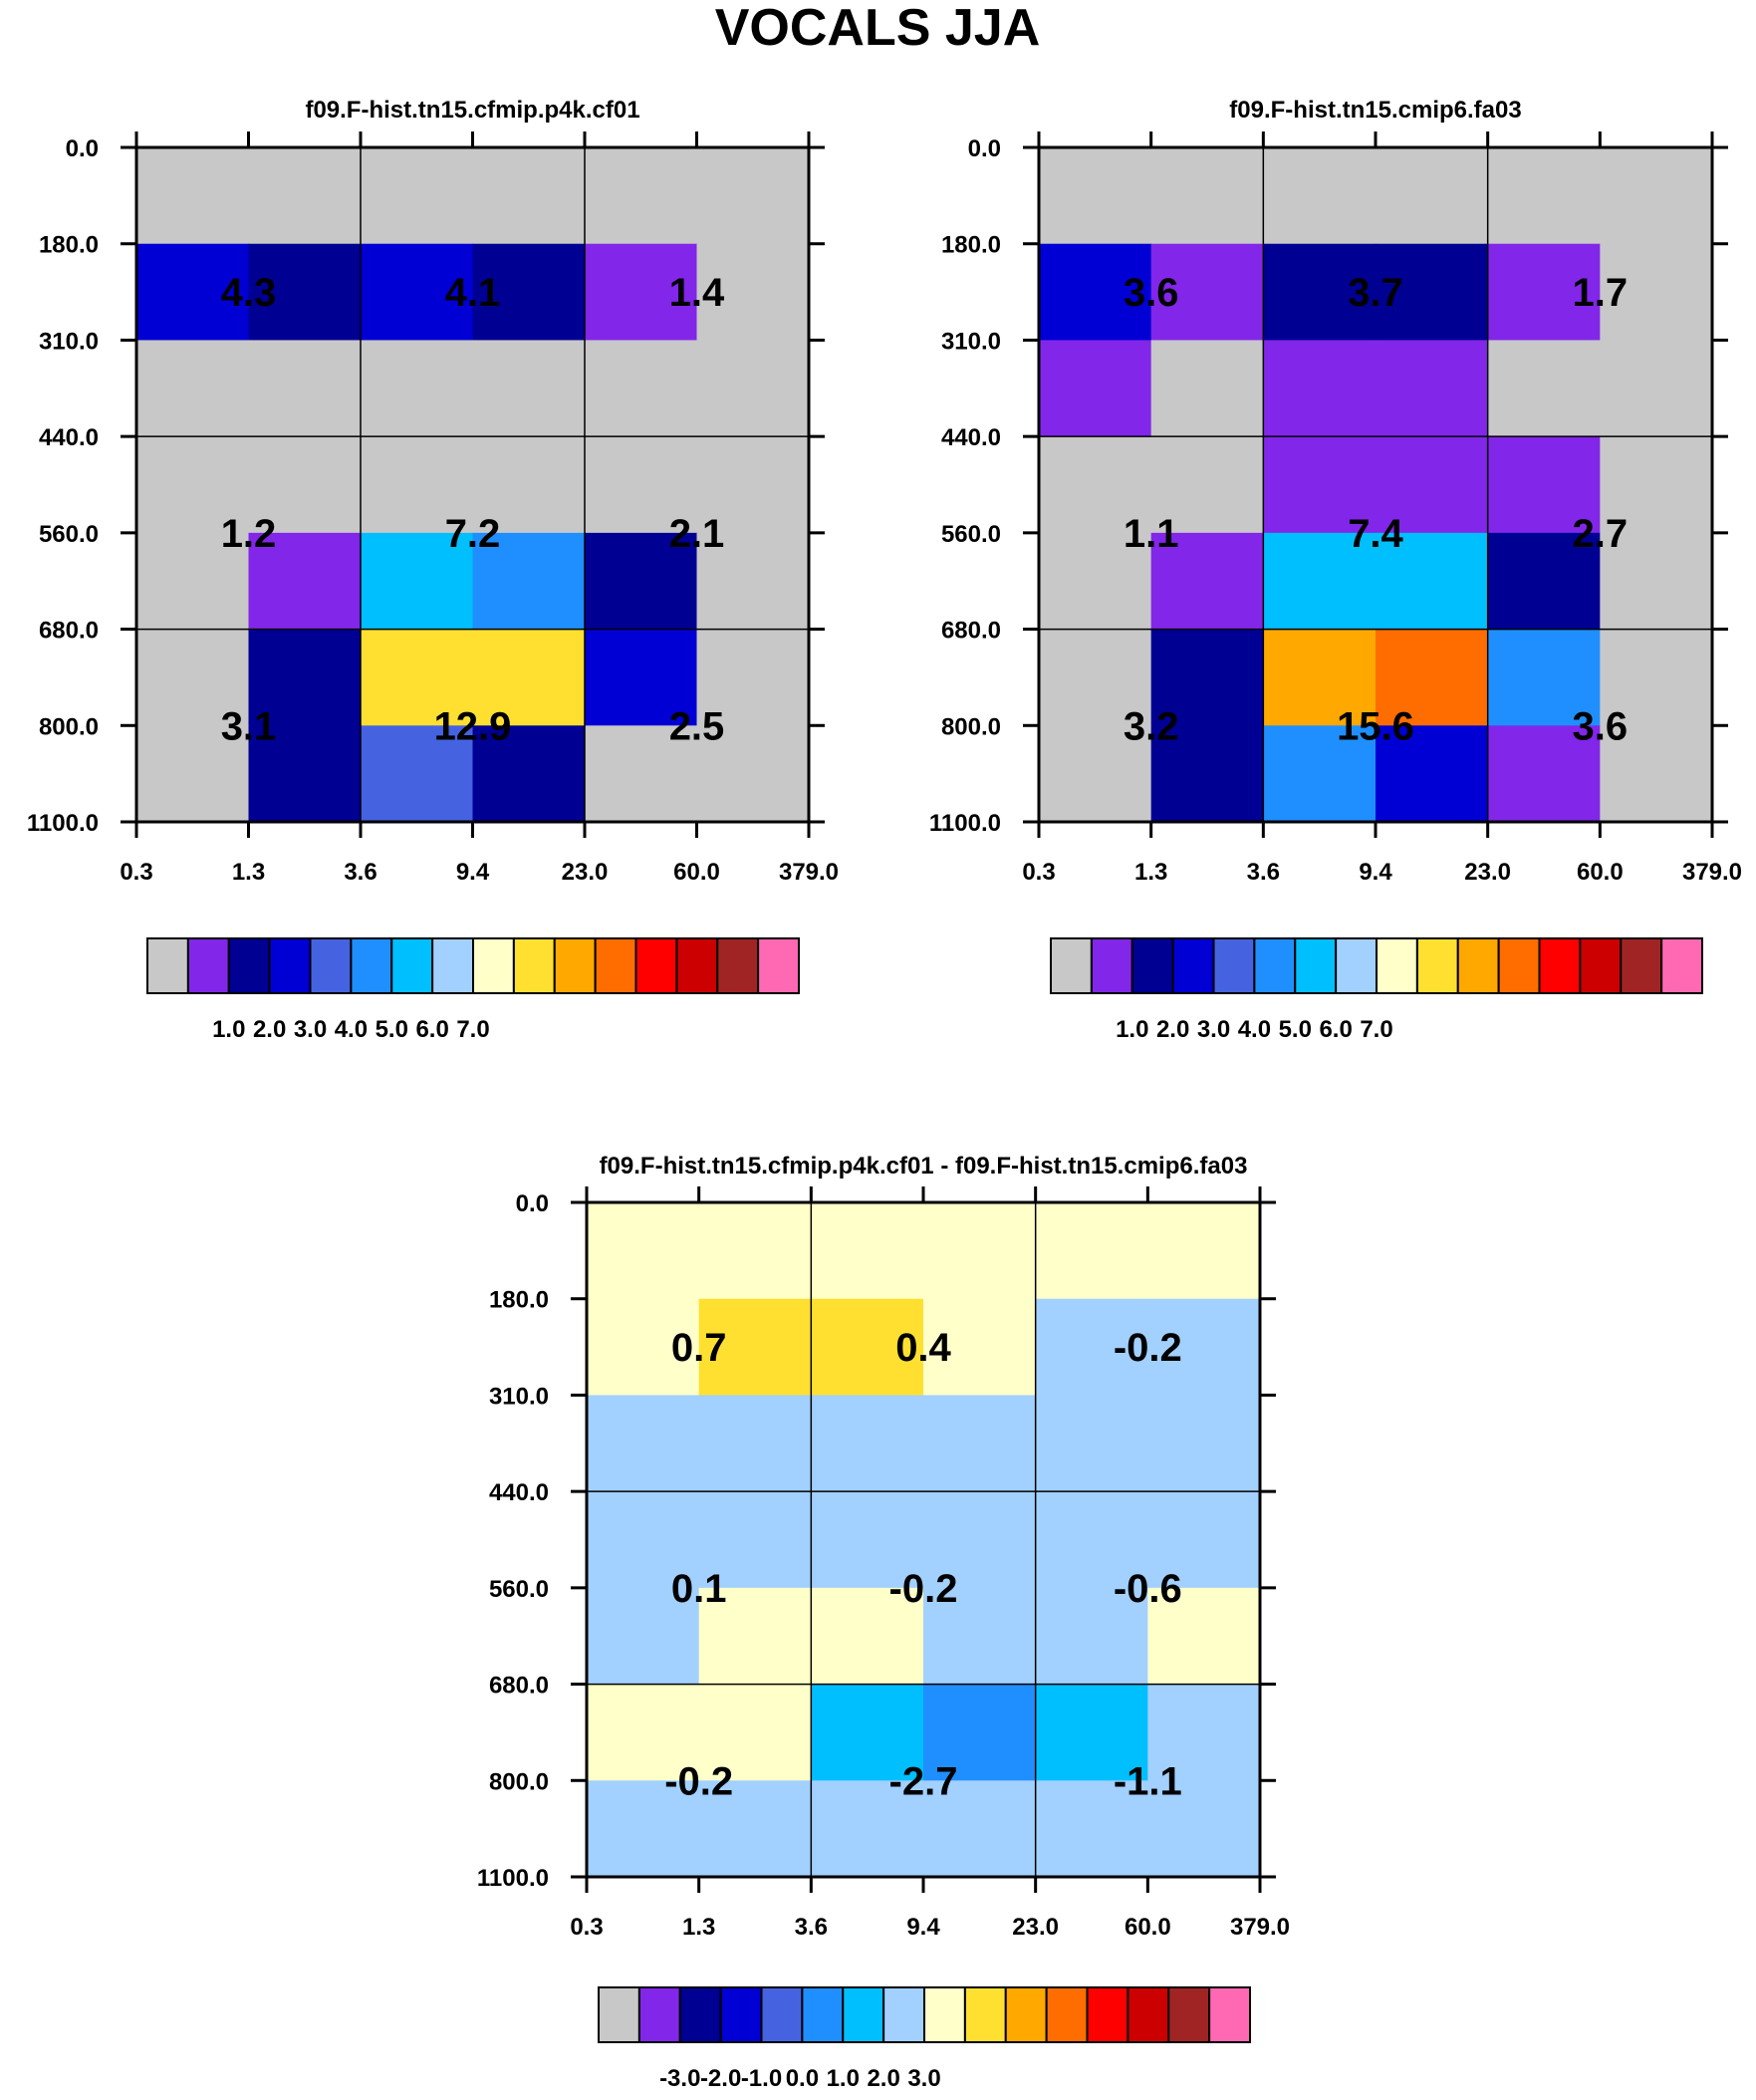 This screenshot has height=2100, width=1756. I want to click on data-label: -0.2, so click(698, 1781).